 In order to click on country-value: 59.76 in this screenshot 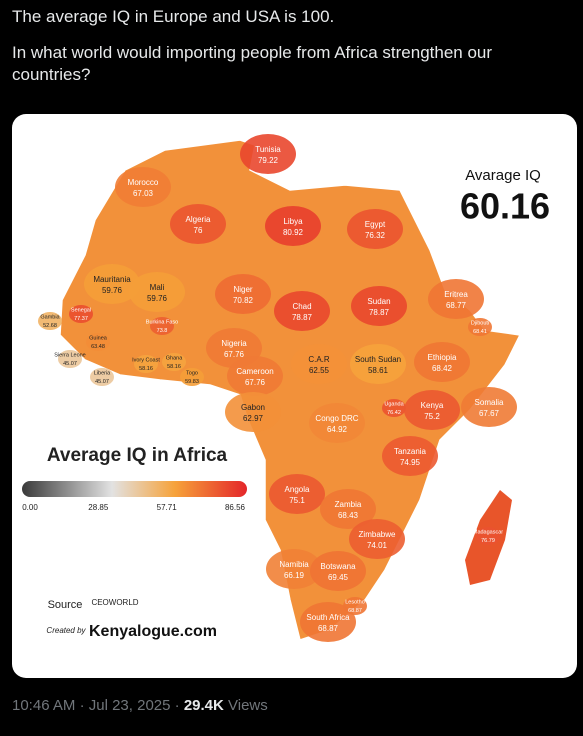, I will do `click(157, 298)`.